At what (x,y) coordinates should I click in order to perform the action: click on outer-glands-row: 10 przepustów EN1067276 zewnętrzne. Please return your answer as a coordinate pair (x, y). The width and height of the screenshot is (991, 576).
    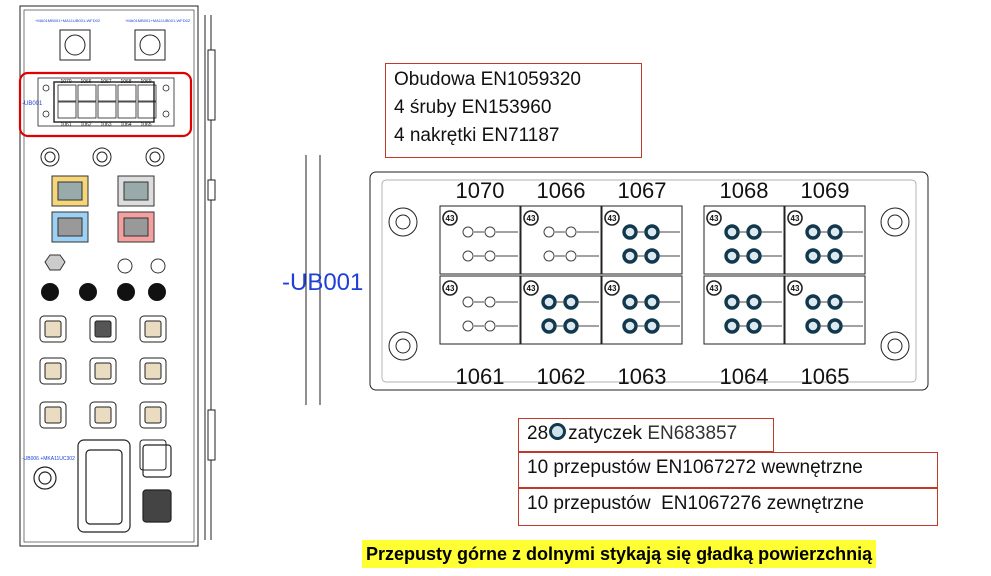
    Looking at the image, I should click on (728, 507).